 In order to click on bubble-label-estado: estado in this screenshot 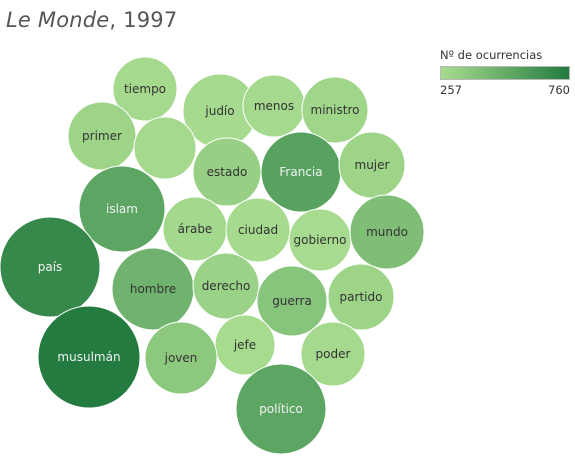, I will do `click(227, 172)`.